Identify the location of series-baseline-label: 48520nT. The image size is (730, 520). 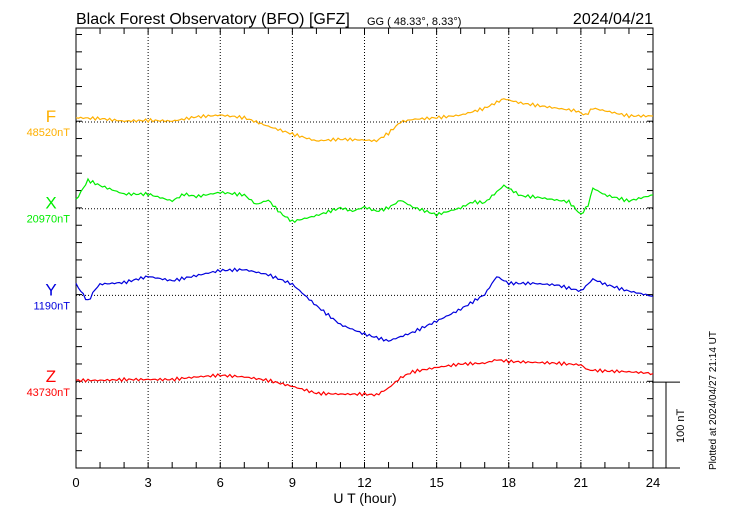
(49, 133).